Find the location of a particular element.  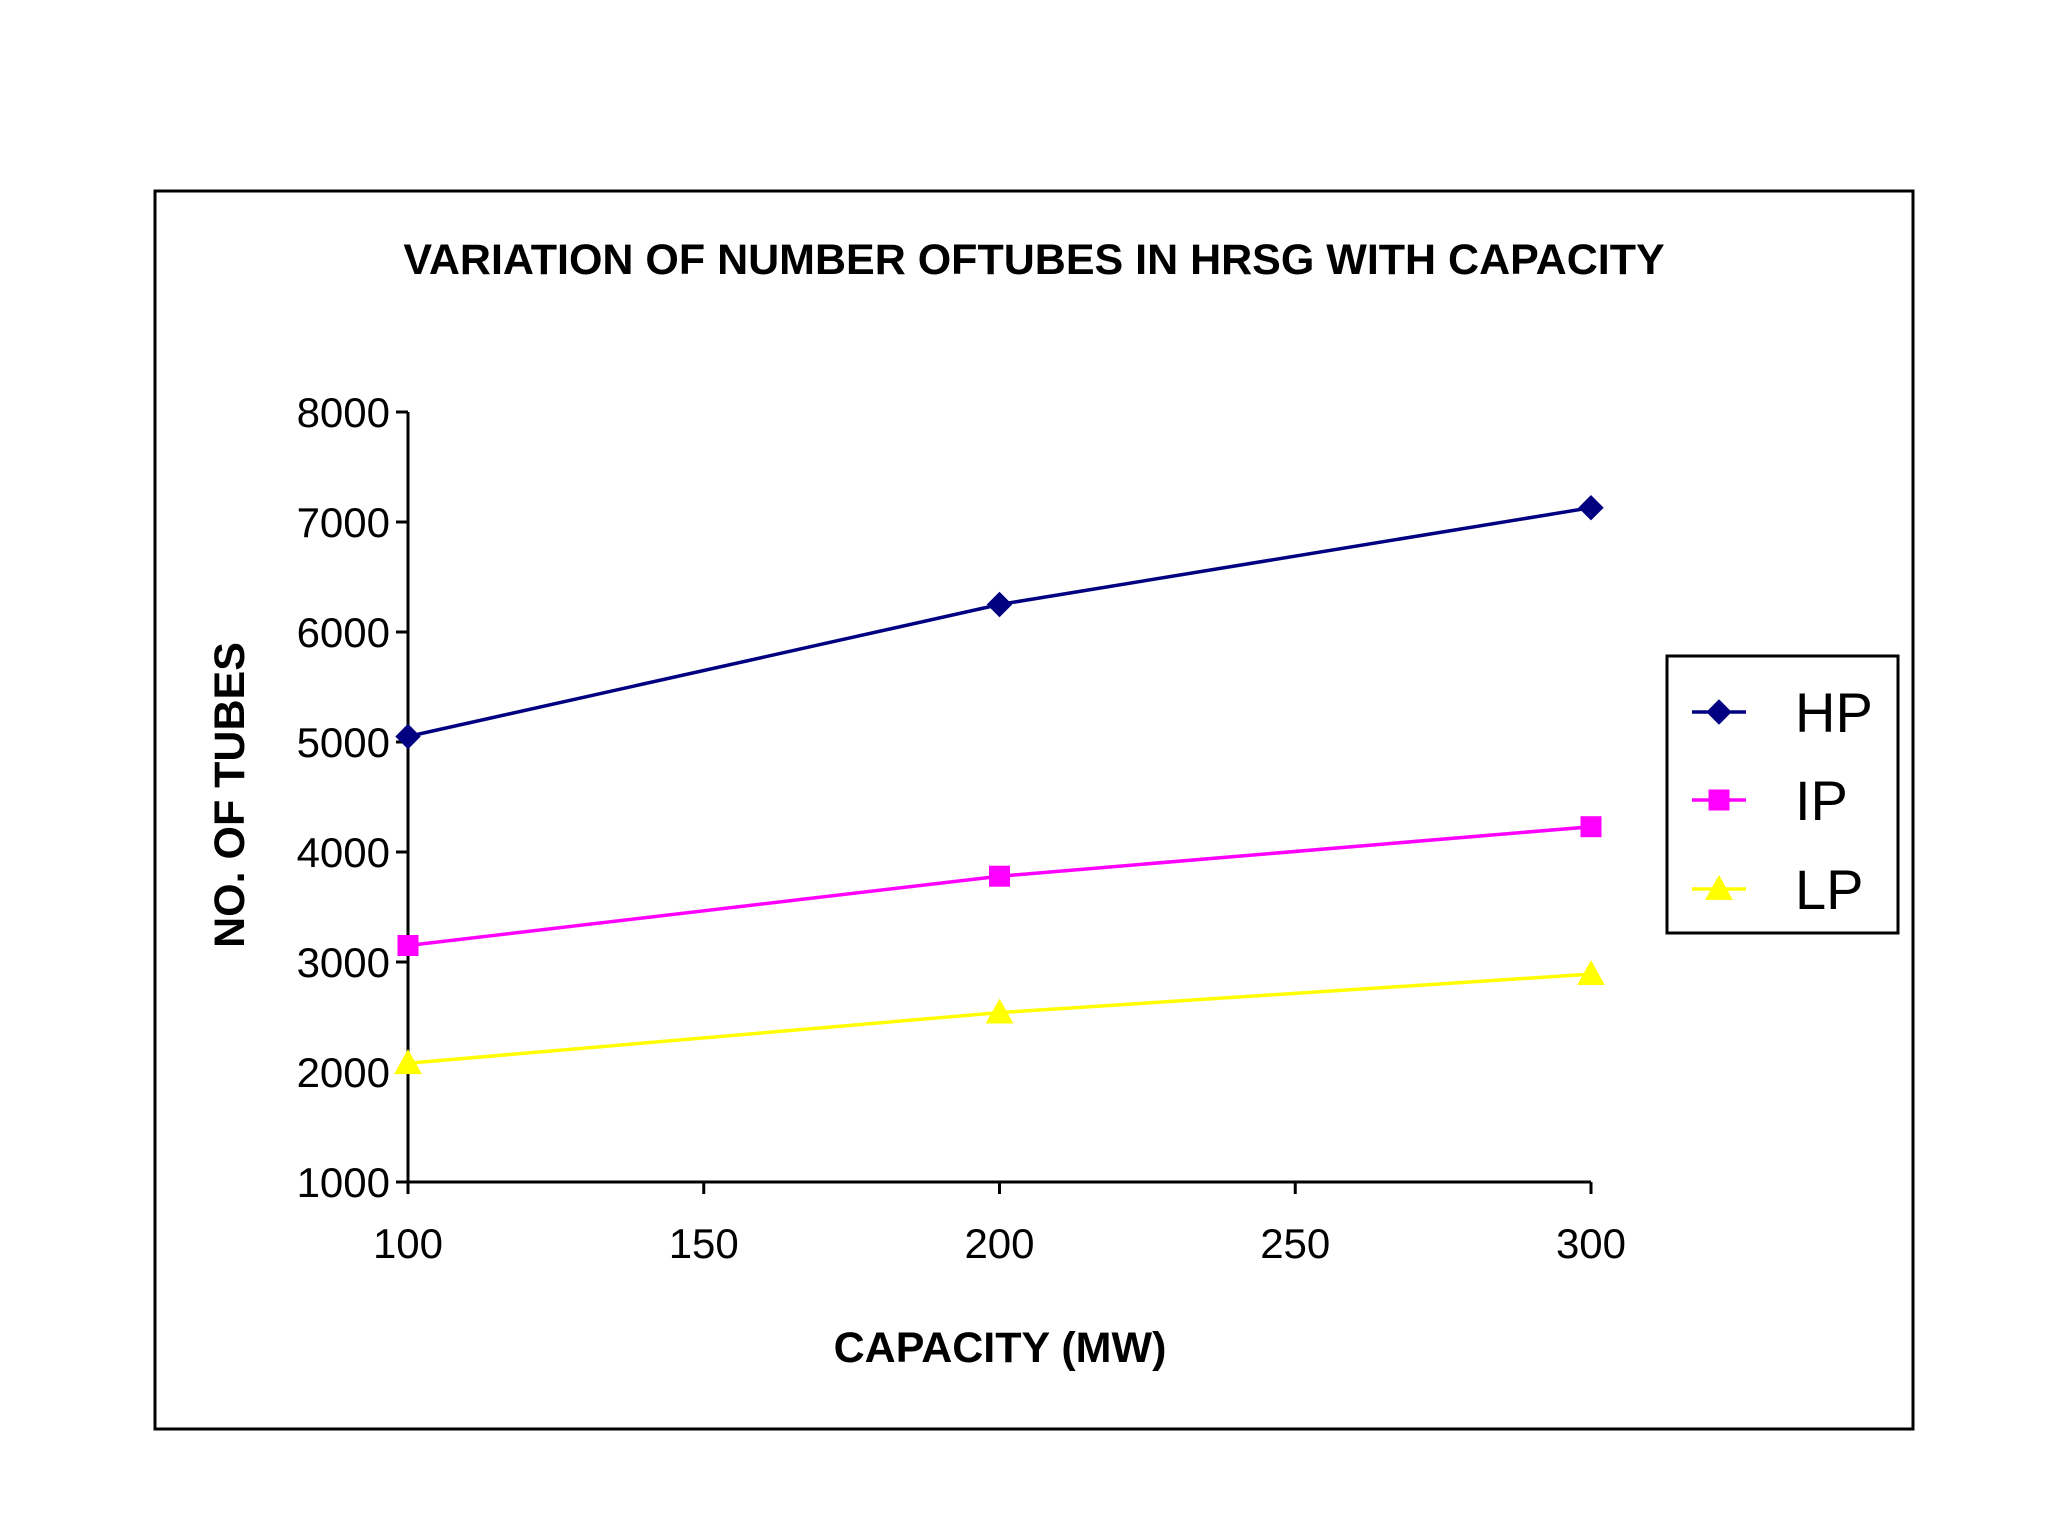

x-tick-label: 300 is located at coordinates (1591, 1243).